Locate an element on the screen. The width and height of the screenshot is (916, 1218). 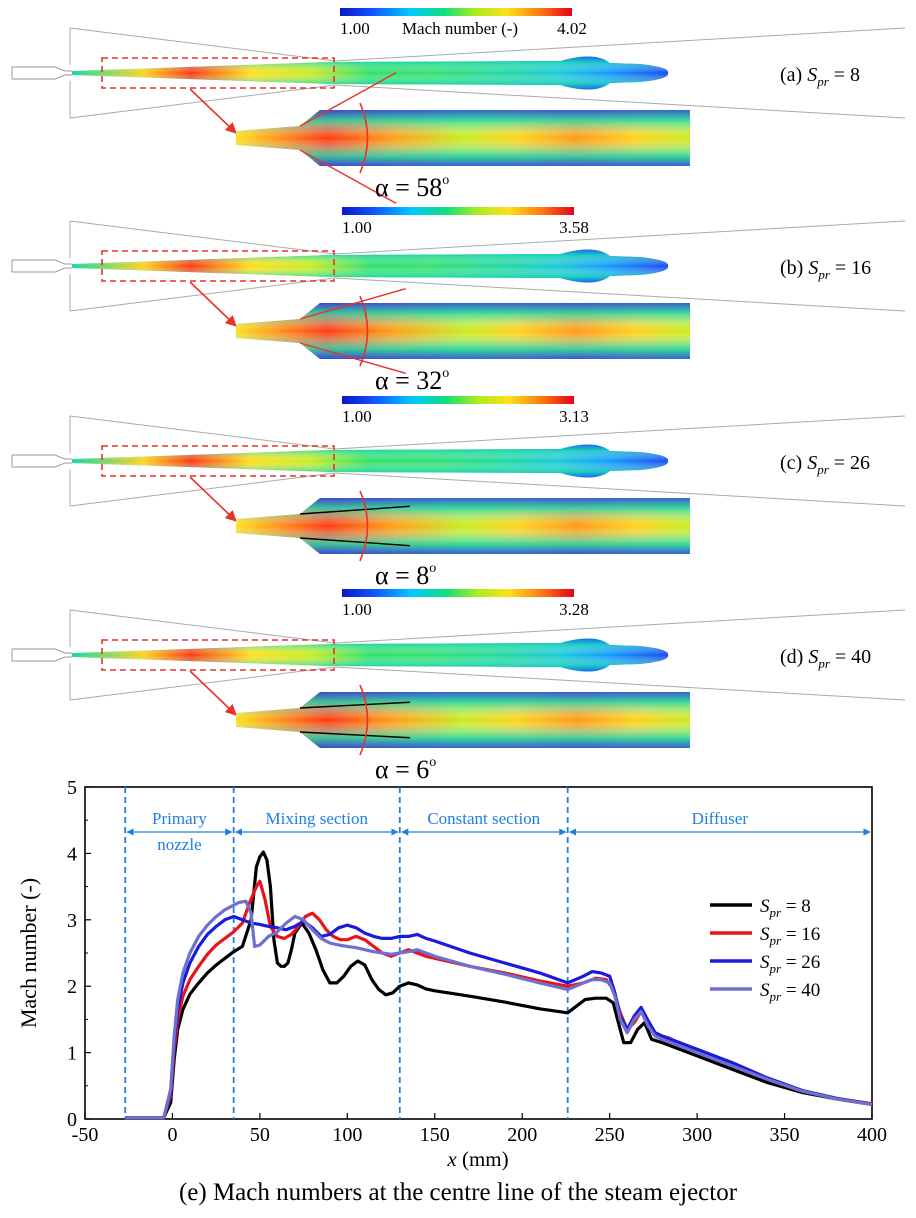
x-tick-label: 0 is located at coordinates (172, 1135).